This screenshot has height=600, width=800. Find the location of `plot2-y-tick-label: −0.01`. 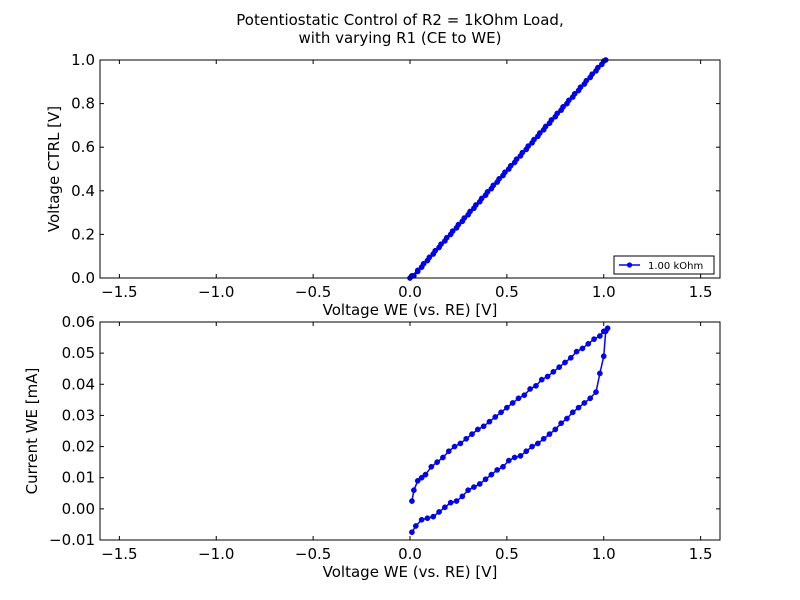

plot2-y-tick-label: −0.01 is located at coordinates (72, 540).